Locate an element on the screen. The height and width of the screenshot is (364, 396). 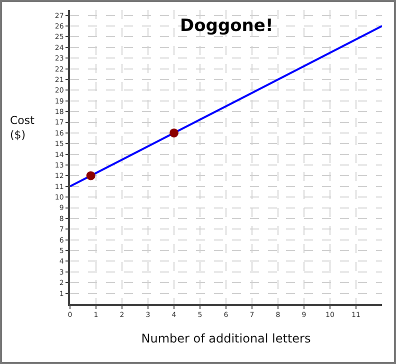
x-axis-title: Number of additional letters is located at coordinates (226, 339).